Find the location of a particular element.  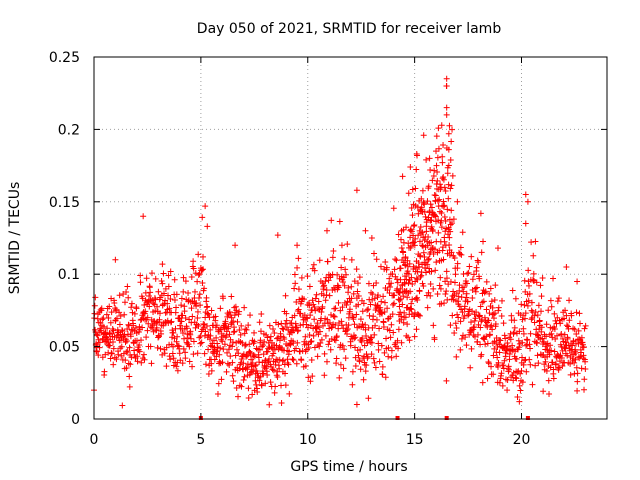

x-tick-label: 15 is located at coordinates (415, 440).